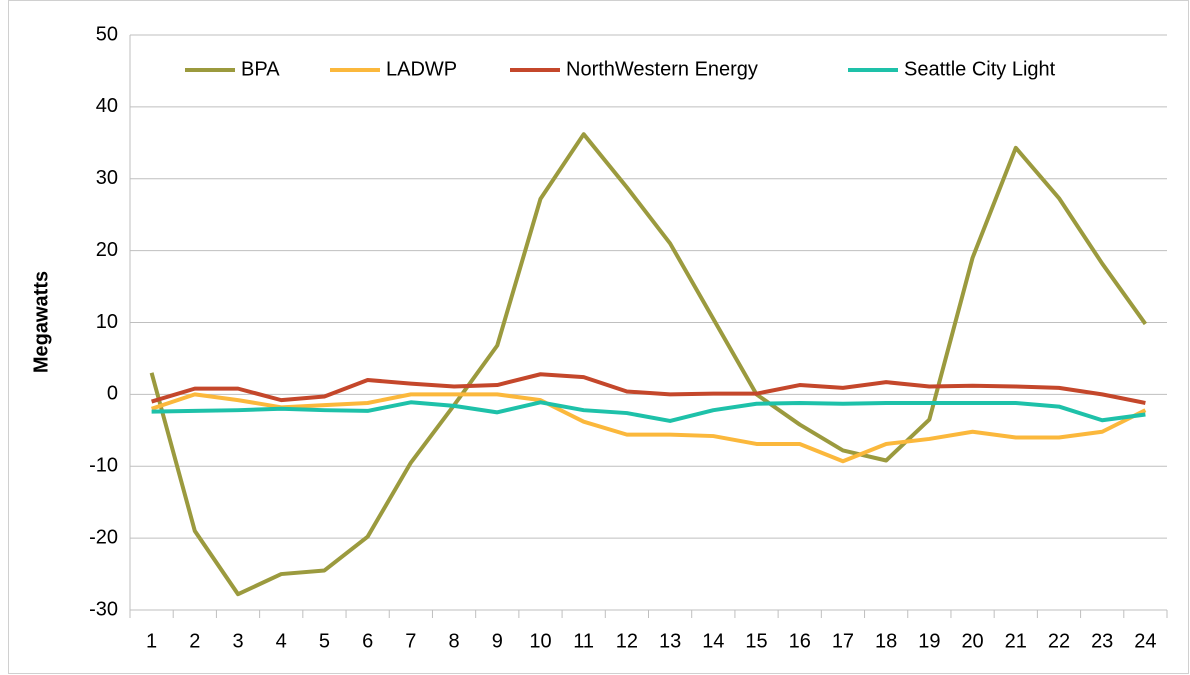 Image resolution: width=1190 pixels, height=675 pixels. What do you see at coordinates (107, 178) in the screenshot?
I see `y-tick-label: 30` at bounding box center [107, 178].